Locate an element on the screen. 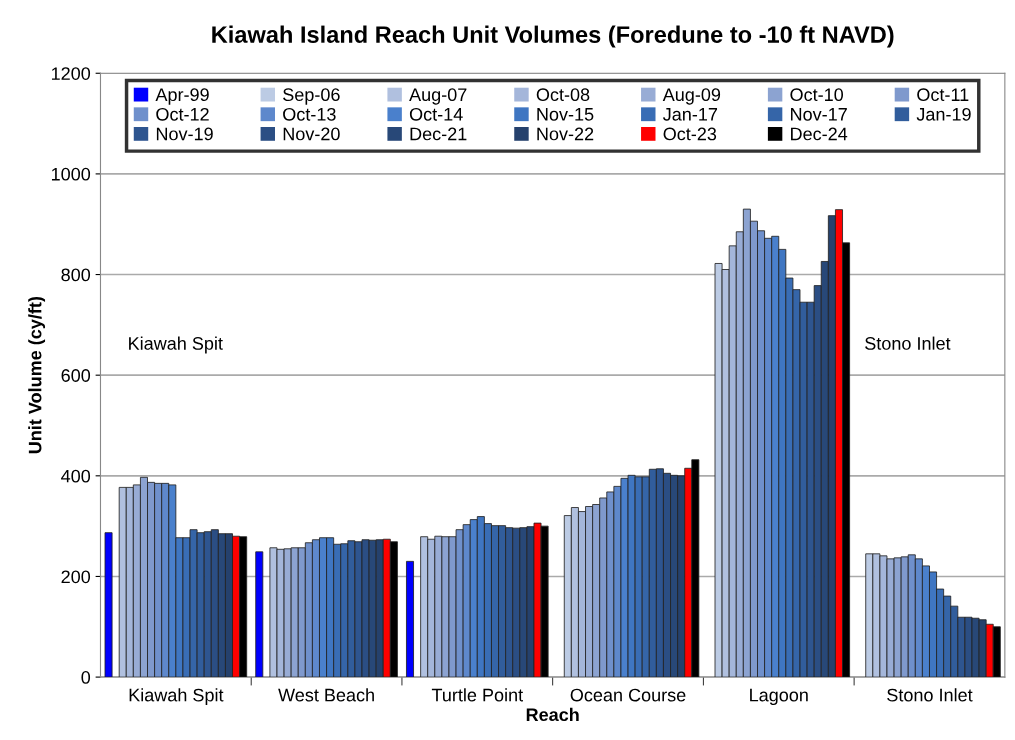 Image resolution: width=1015 pixels, height=740 pixels. y-tick-label: 0 is located at coordinates (86, 677).